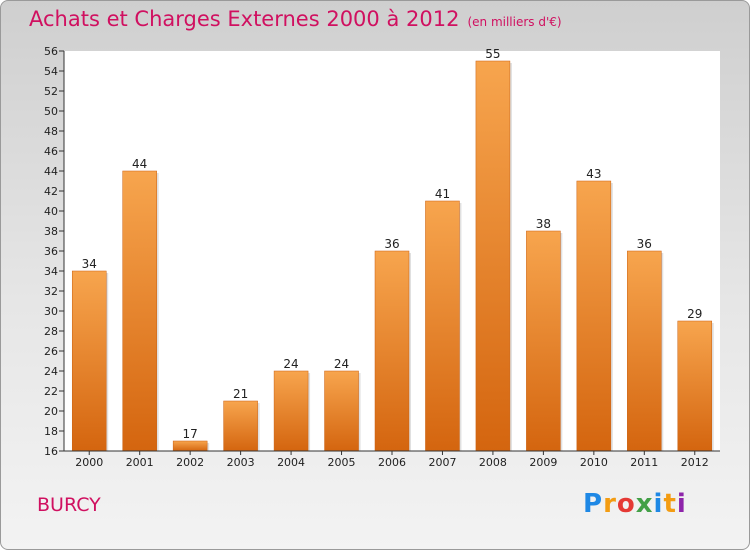  Describe the element at coordinates (51, 211) in the screenshot. I see `y-tick-label: 40` at that location.